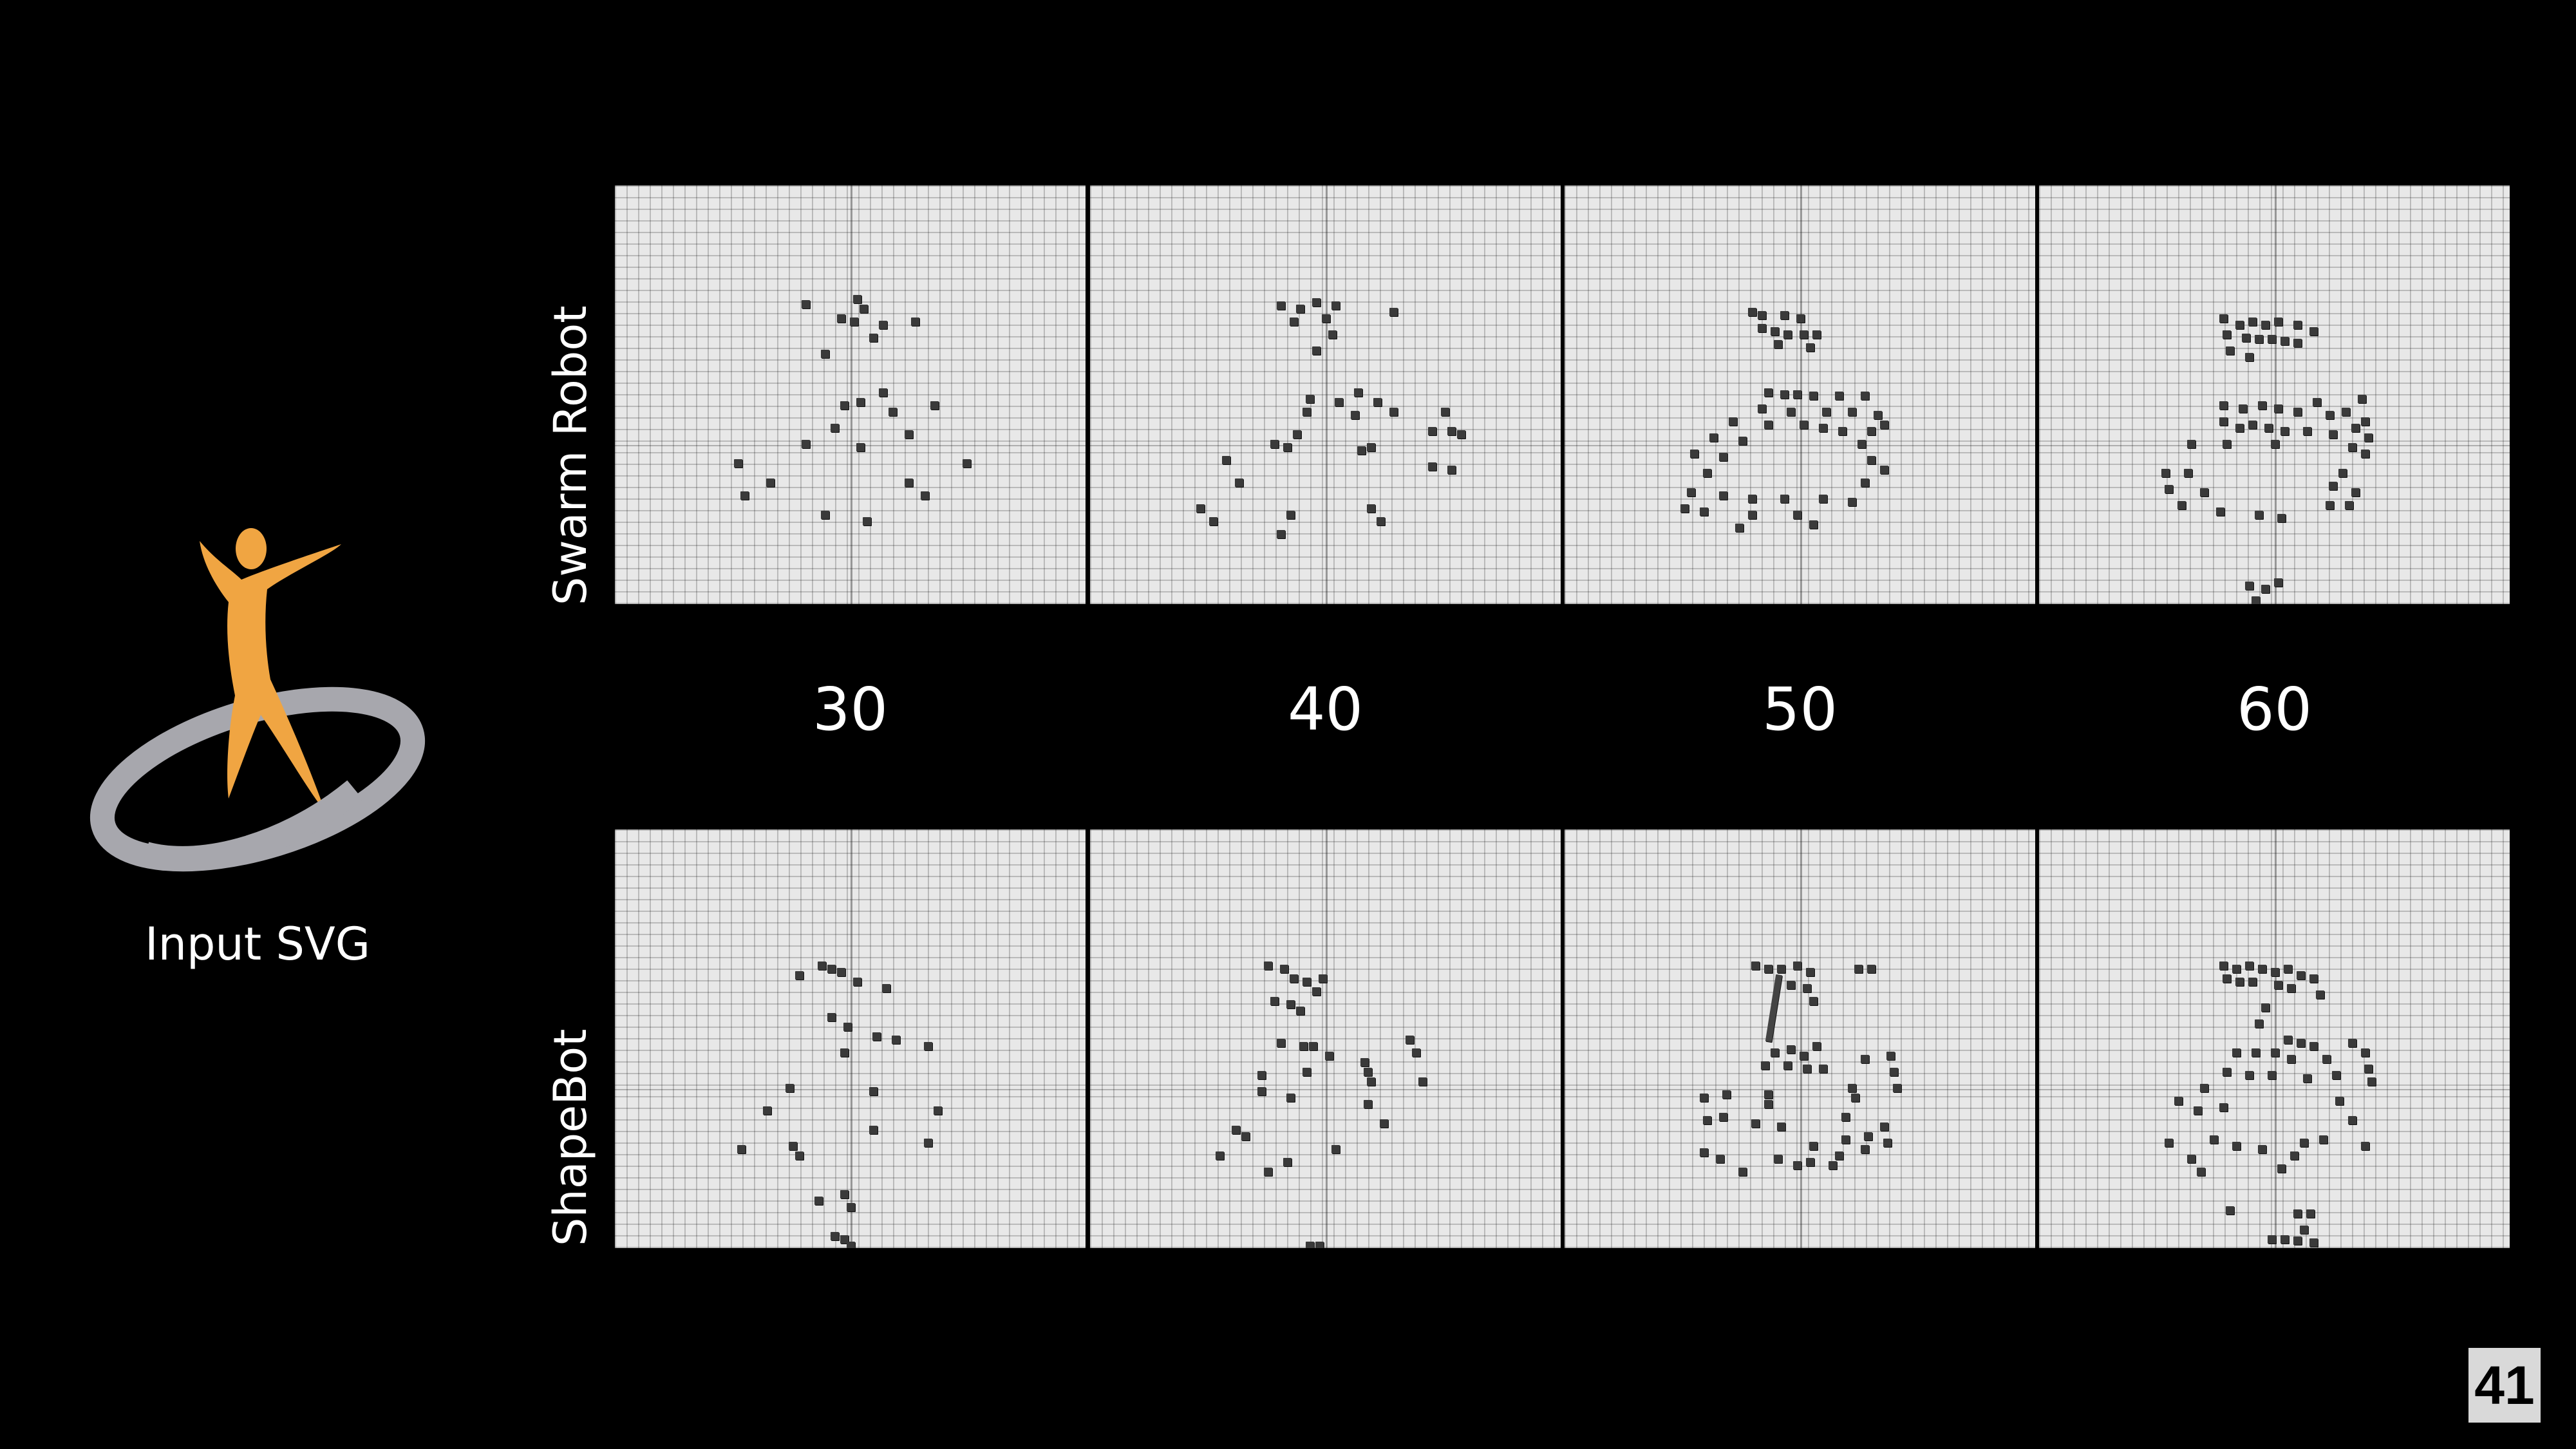 The width and height of the screenshot is (2576, 1449). Describe the element at coordinates (570, 1137) in the screenshot. I see `row-label-shapebot: ShapeBot` at that location.